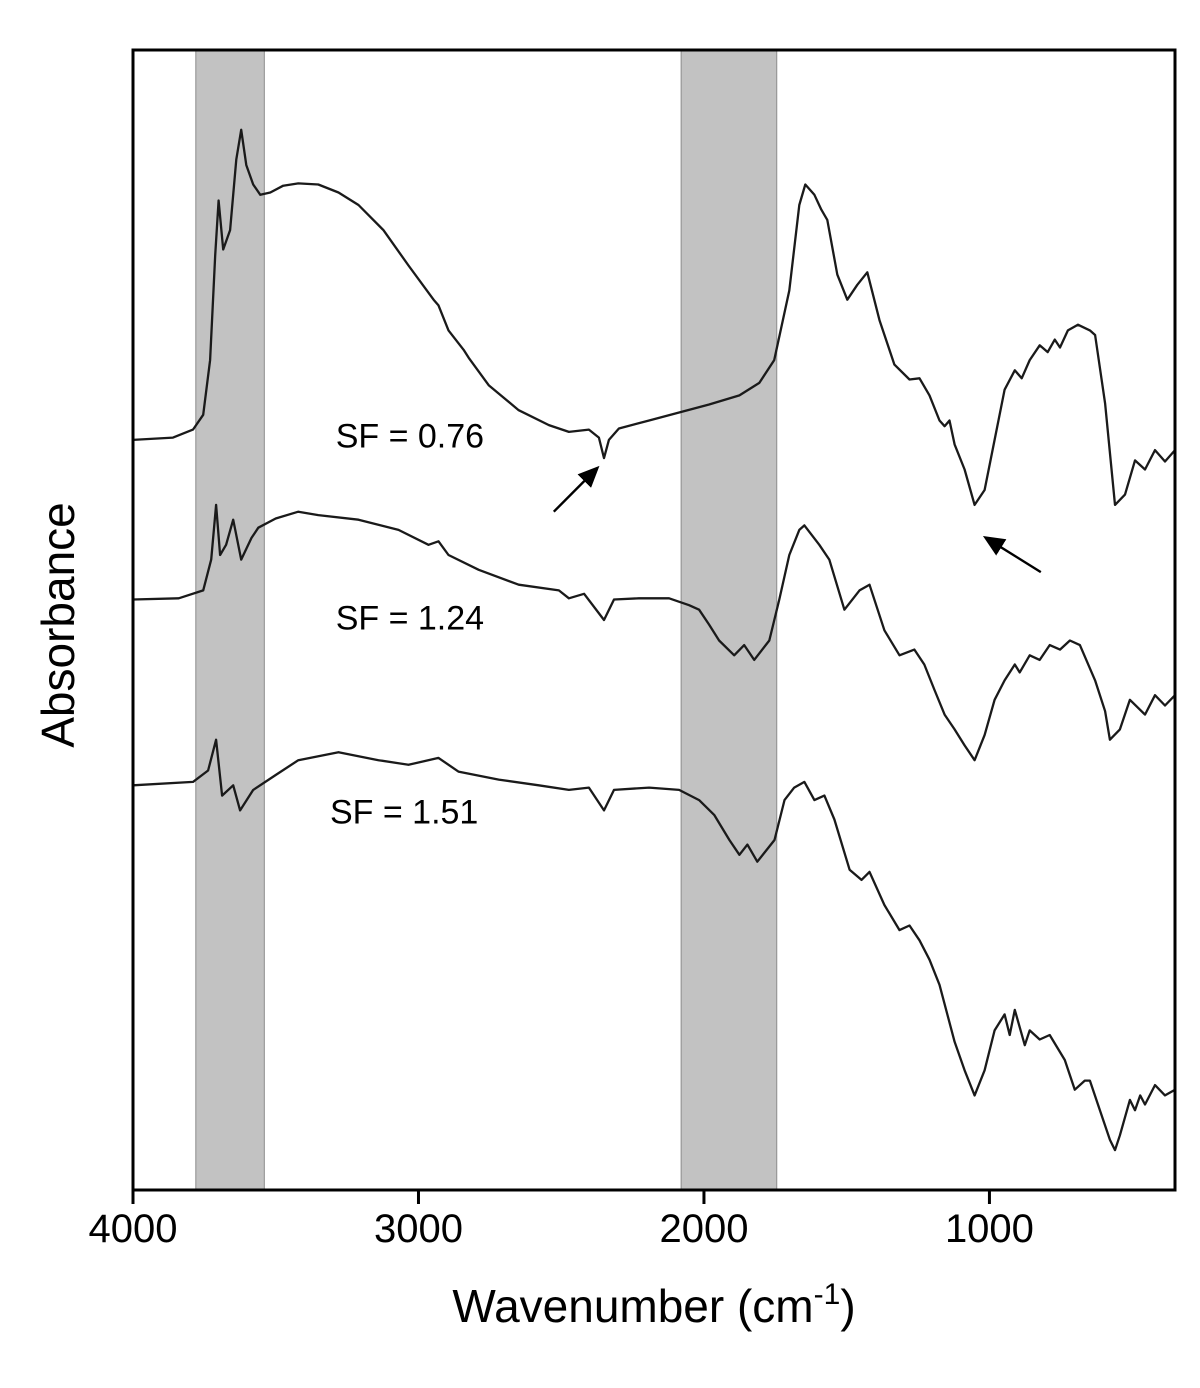 Image resolution: width=1200 pixels, height=1388 pixels. What do you see at coordinates (133, 1229) in the screenshot?
I see `x-tick-label: 4000` at bounding box center [133, 1229].